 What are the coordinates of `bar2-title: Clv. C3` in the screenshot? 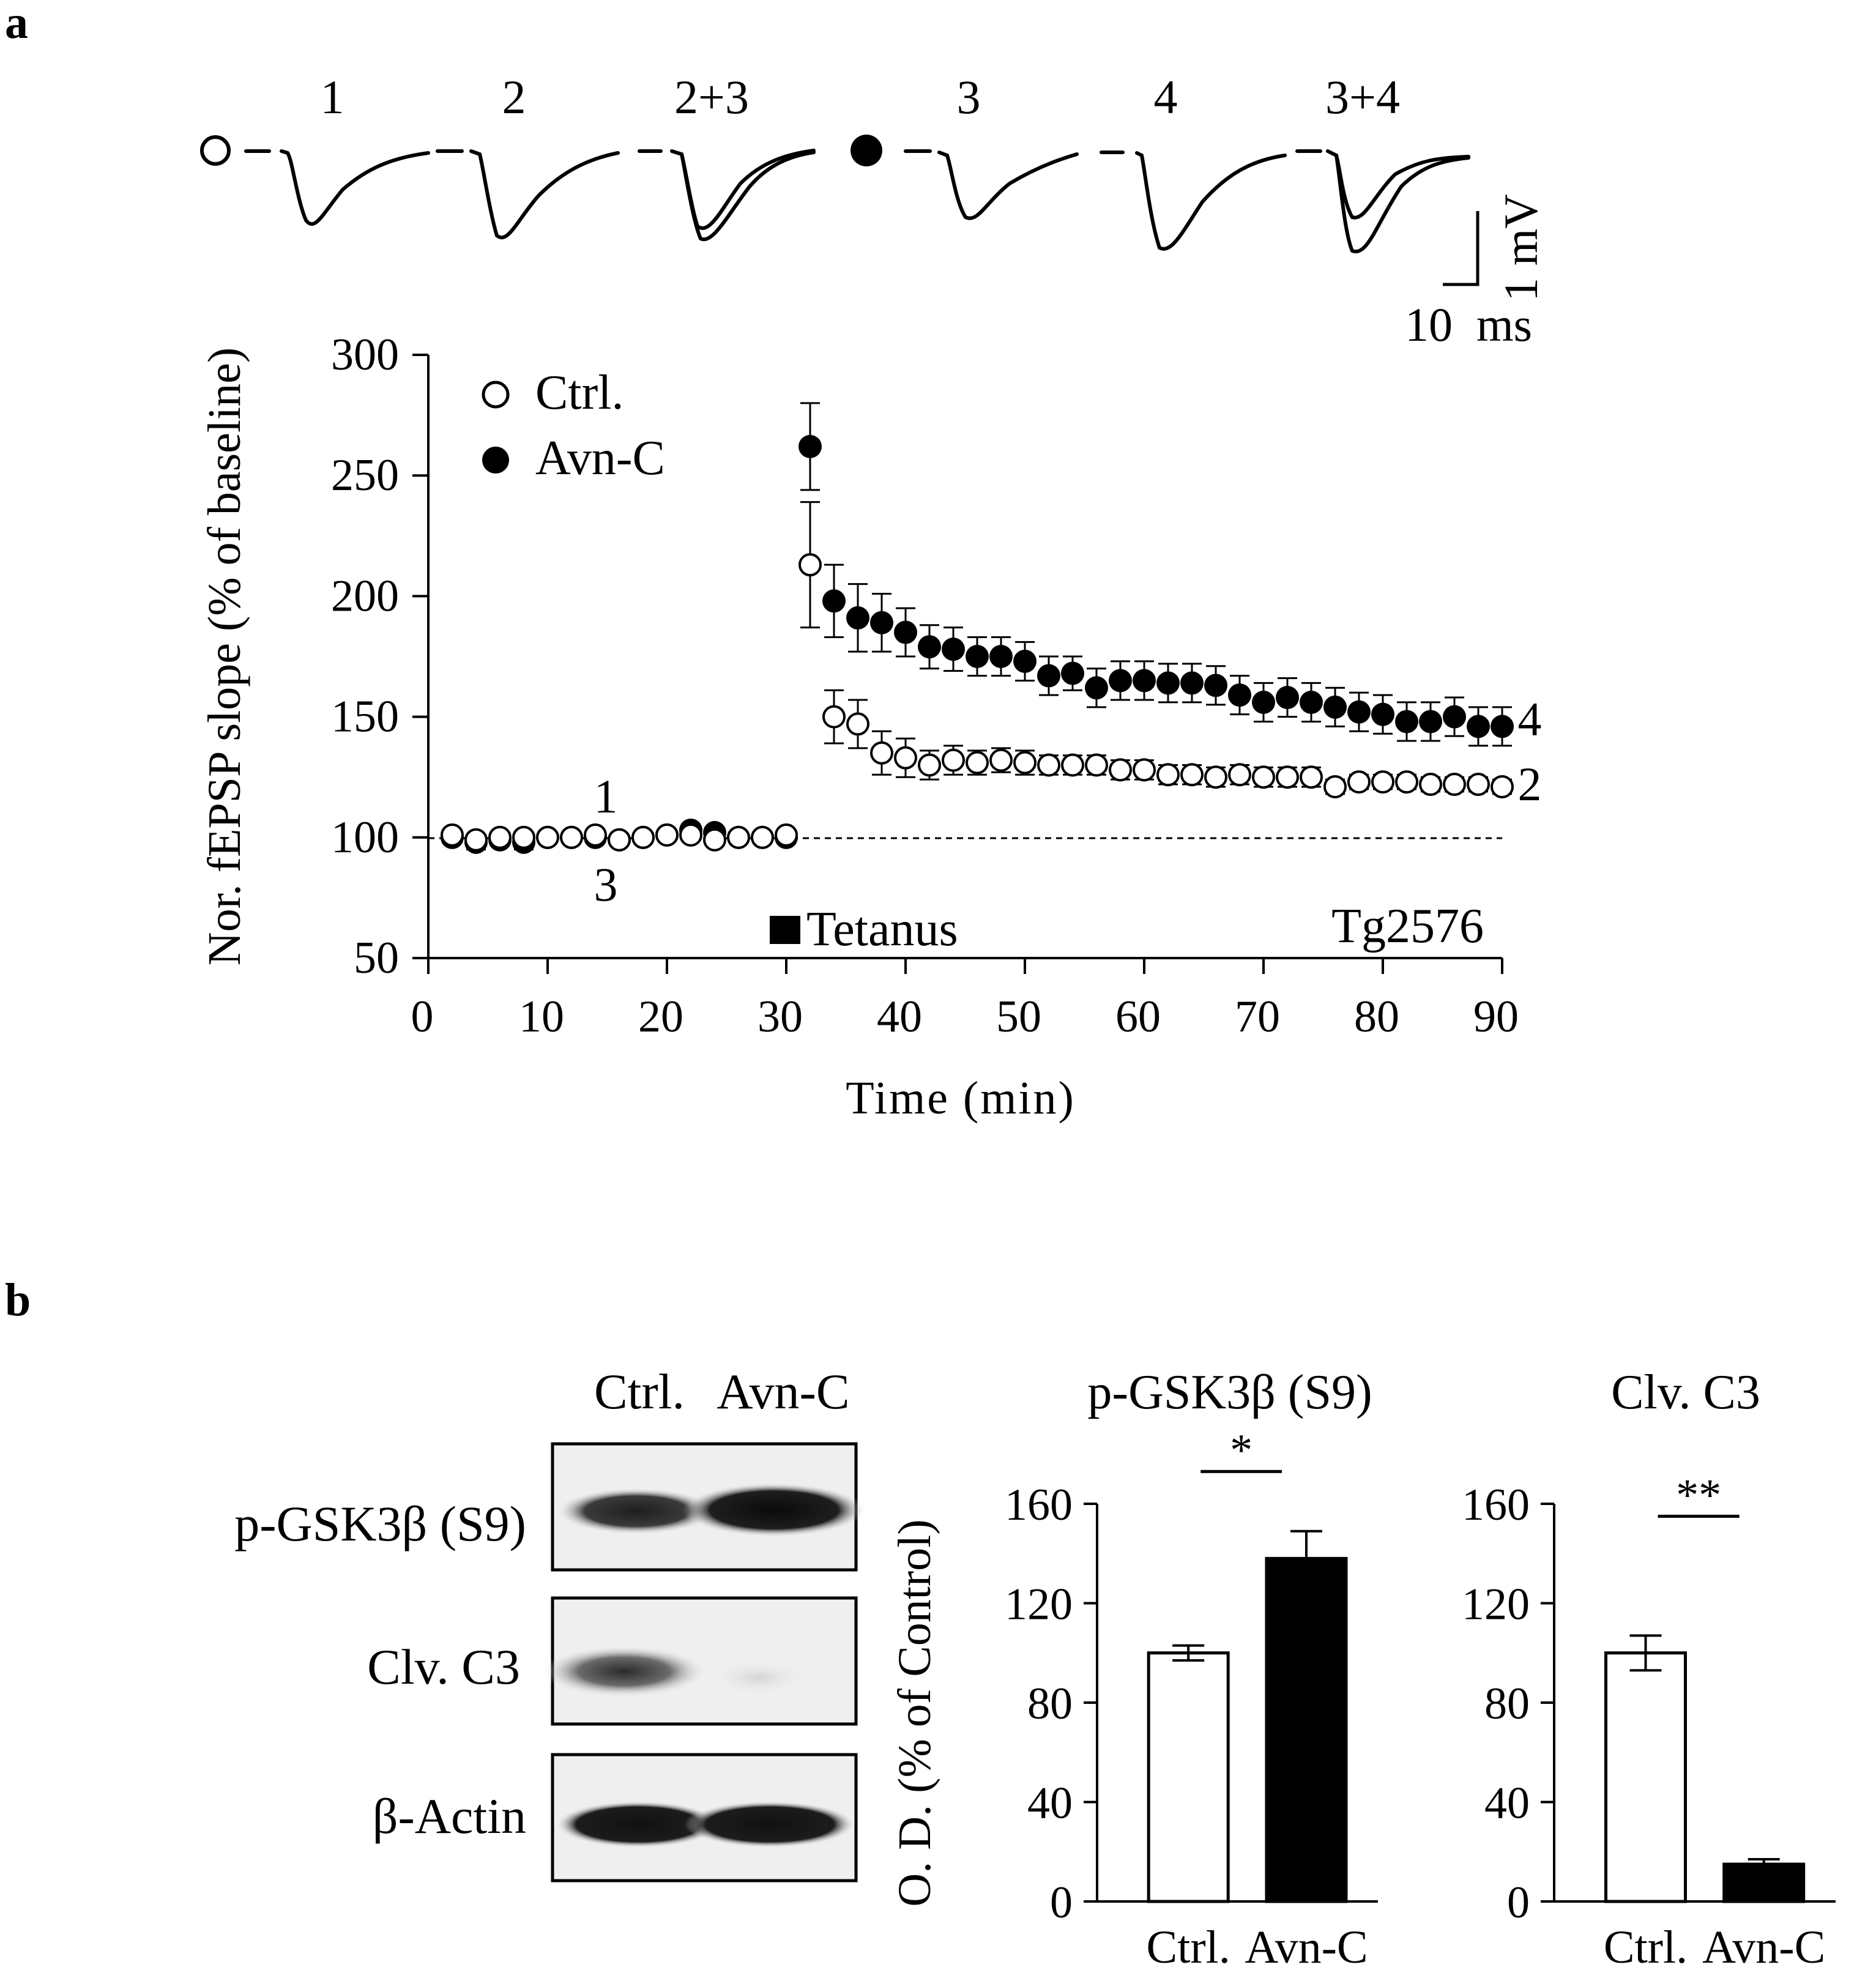 It's located at (1685, 1392).